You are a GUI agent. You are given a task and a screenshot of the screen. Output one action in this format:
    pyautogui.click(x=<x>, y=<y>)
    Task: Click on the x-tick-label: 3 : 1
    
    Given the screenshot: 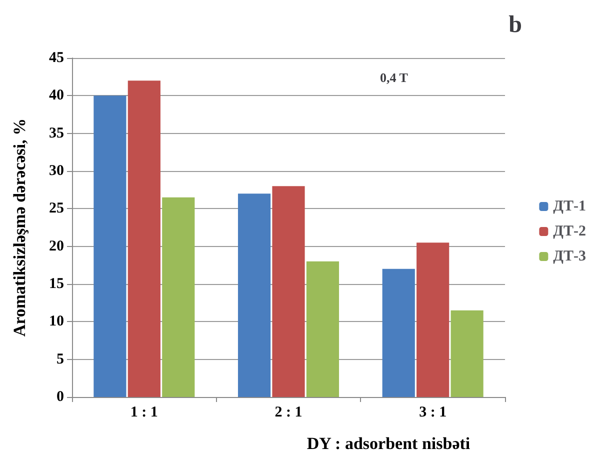 What is the action you would take?
    pyautogui.click(x=433, y=412)
    